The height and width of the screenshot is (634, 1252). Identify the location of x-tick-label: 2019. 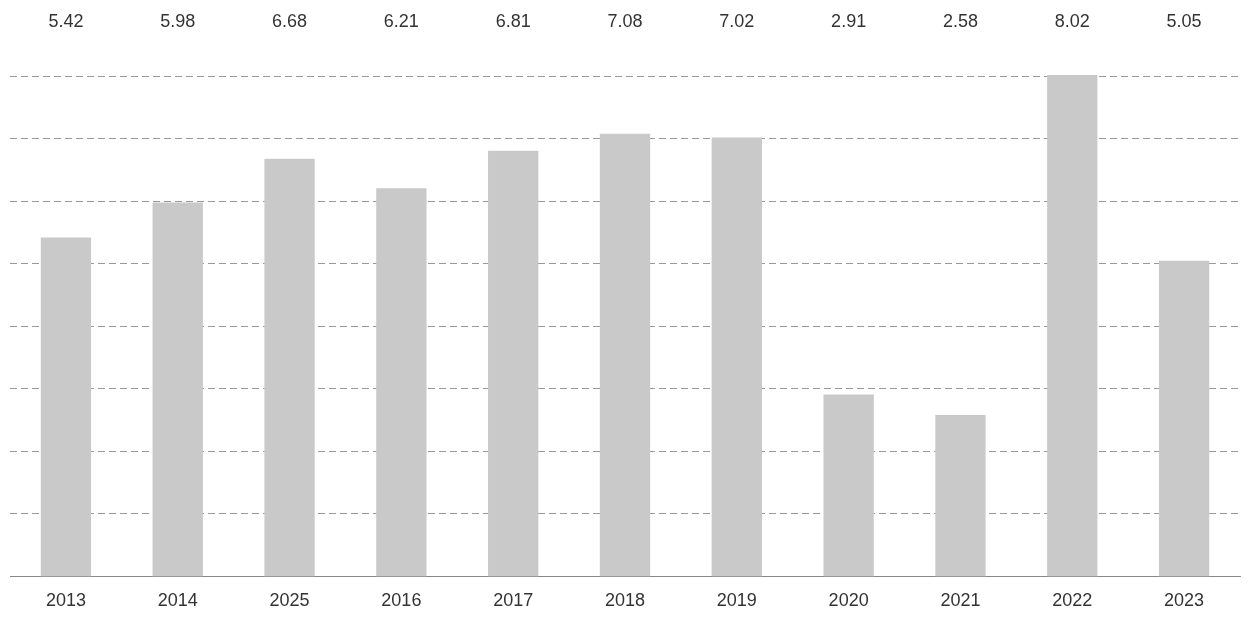
(736, 600).